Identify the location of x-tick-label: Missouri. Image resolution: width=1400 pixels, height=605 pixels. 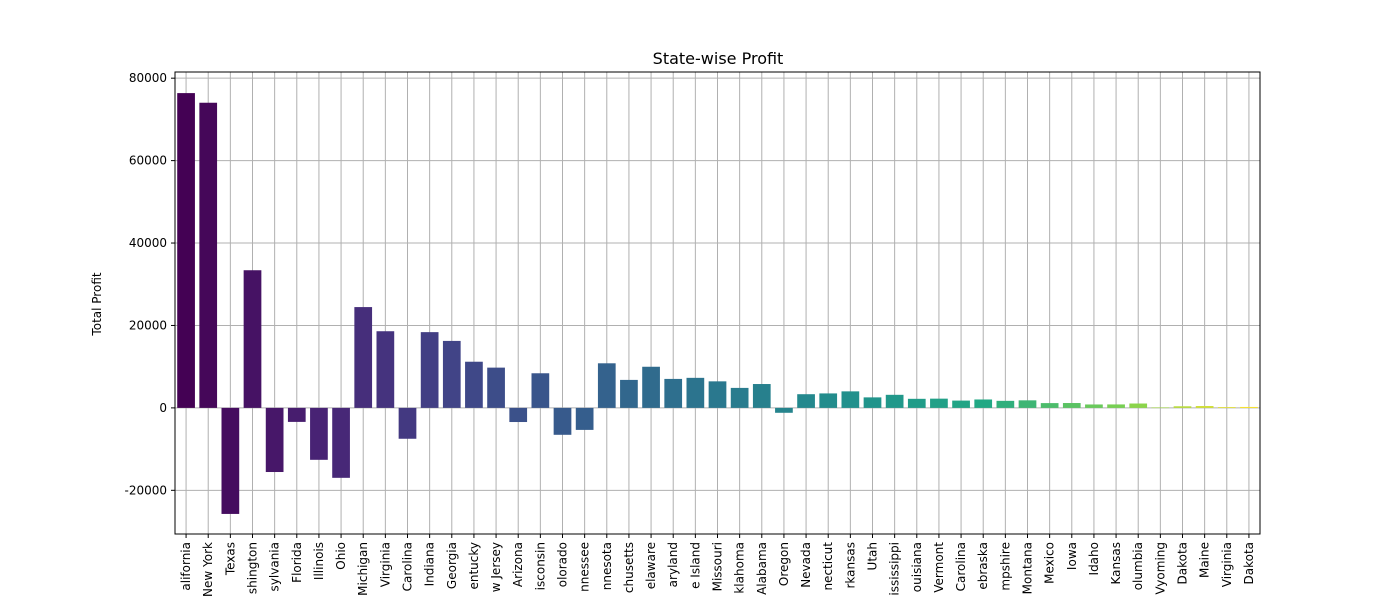
(718, 566).